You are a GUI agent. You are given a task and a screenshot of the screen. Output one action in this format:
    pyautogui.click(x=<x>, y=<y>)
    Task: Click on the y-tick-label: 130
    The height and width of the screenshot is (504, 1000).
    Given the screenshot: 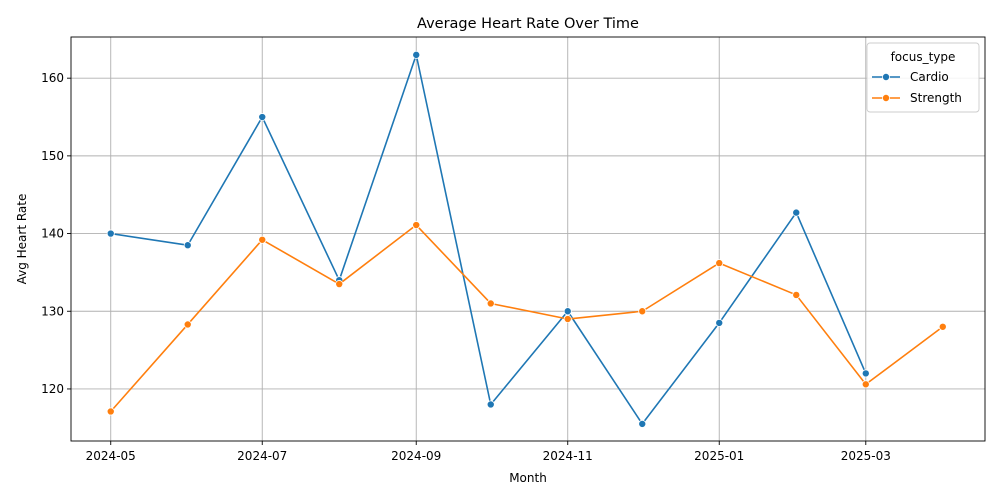 What is the action you would take?
    pyautogui.click(x=52, y=311)
    